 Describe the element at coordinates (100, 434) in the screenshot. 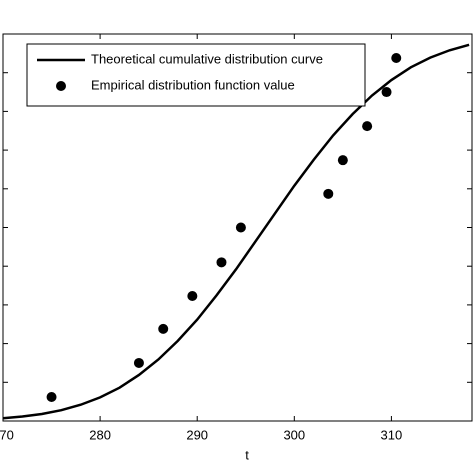

I see `x-tick-label: 280` at that location.